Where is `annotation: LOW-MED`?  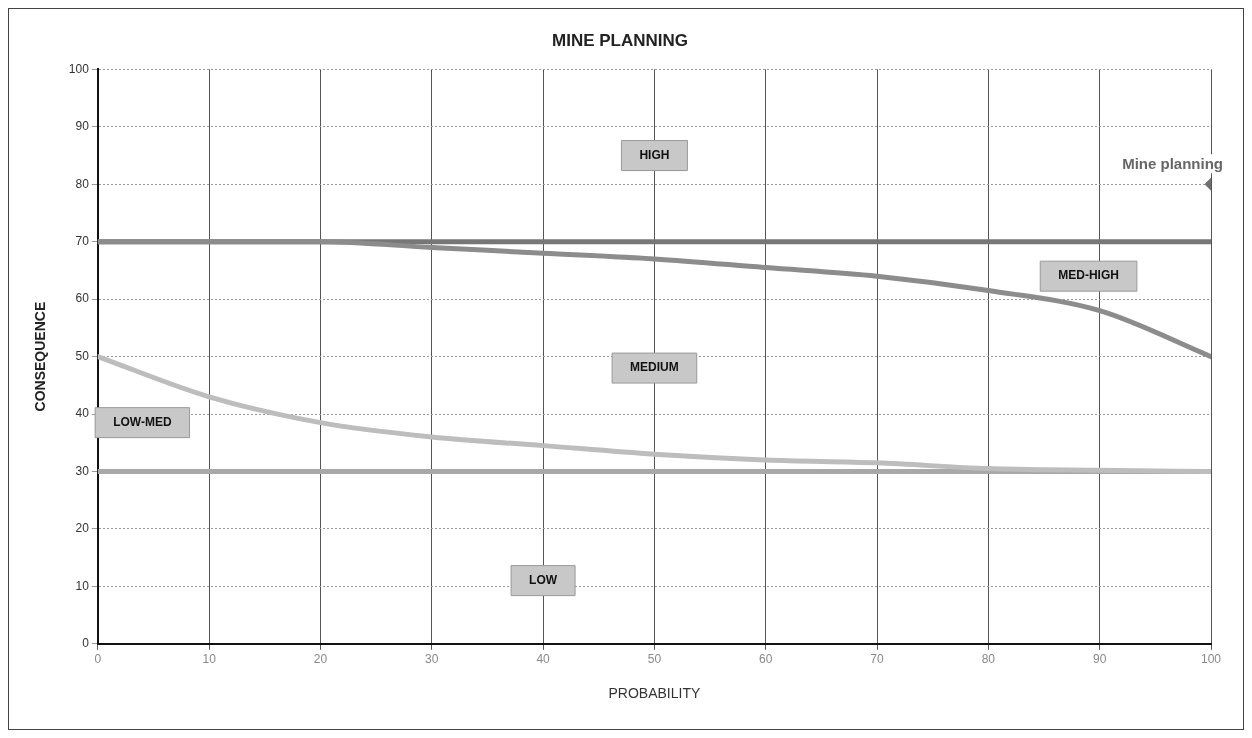 annotation: LOW-MED is located at coordinates (142, 421).